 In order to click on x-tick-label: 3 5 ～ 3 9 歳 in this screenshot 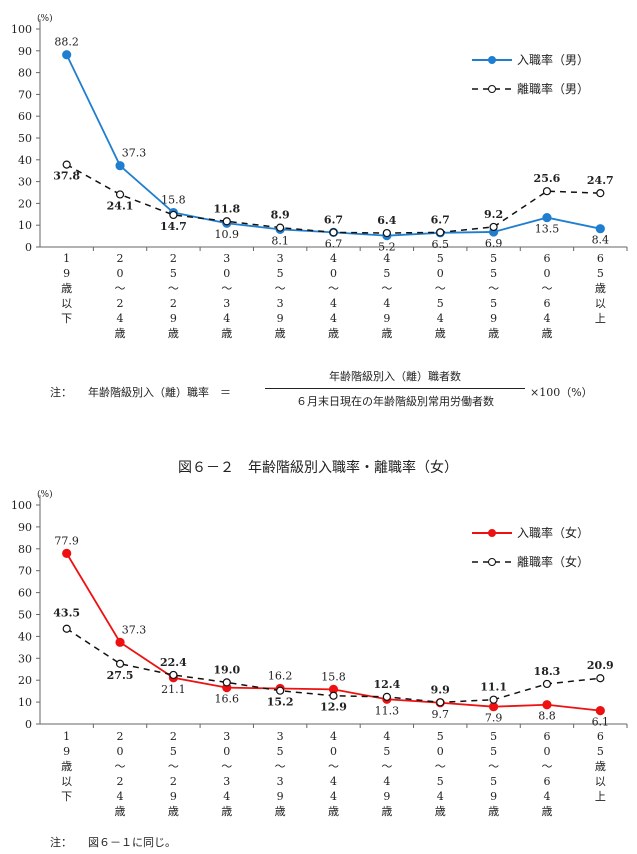, I will do `click(280, 296)`.